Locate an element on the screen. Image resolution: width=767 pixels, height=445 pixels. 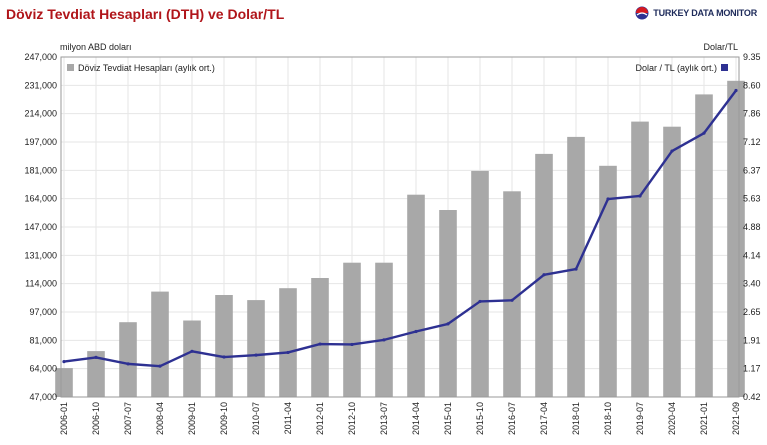
right-tick-label: 1.17 is located at coordinates (752, 369).